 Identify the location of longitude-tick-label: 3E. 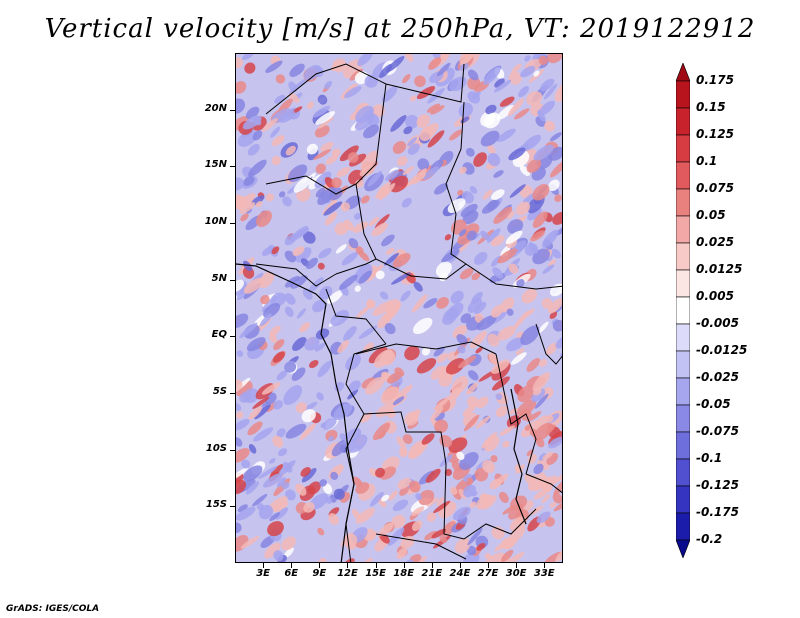
(263, 573).